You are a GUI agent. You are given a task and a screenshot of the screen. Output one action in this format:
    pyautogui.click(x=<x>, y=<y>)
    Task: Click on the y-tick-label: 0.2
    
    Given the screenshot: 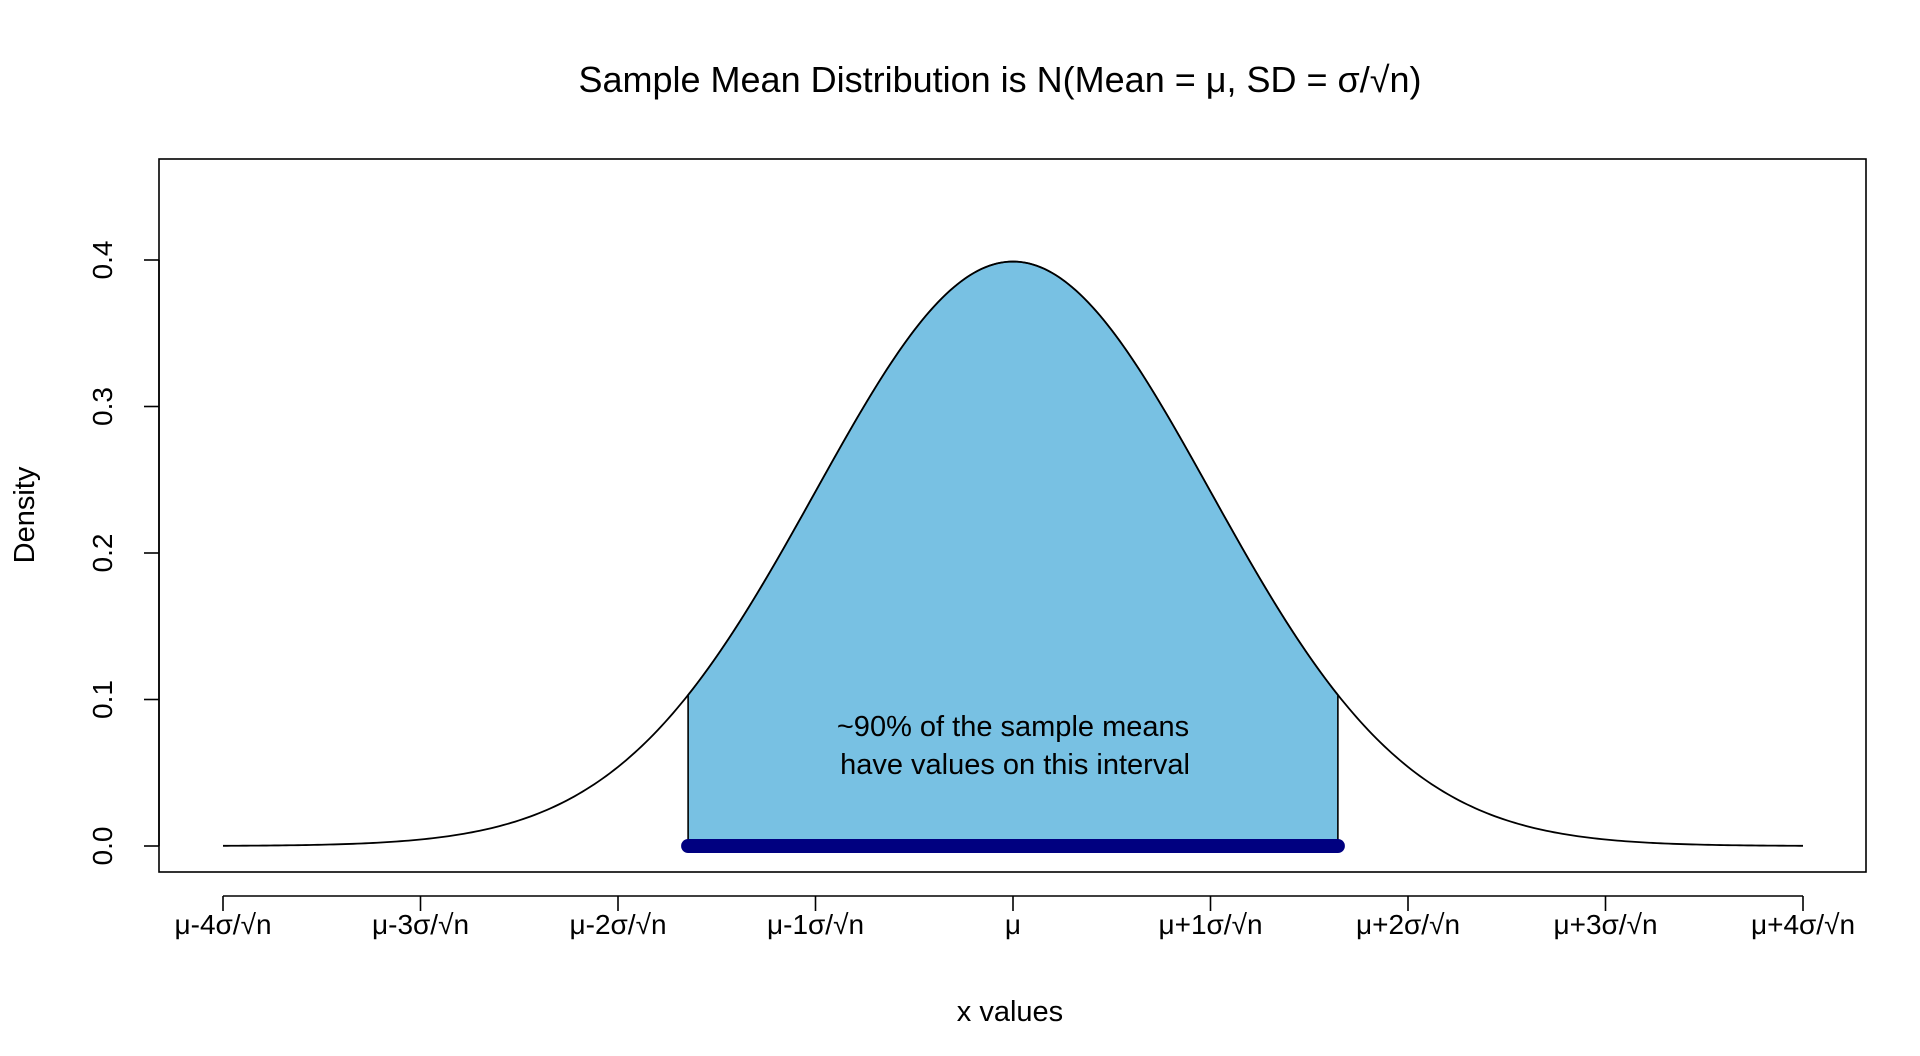 What is the action you would take?
    pyautogui.click(x=102, y=553)
    